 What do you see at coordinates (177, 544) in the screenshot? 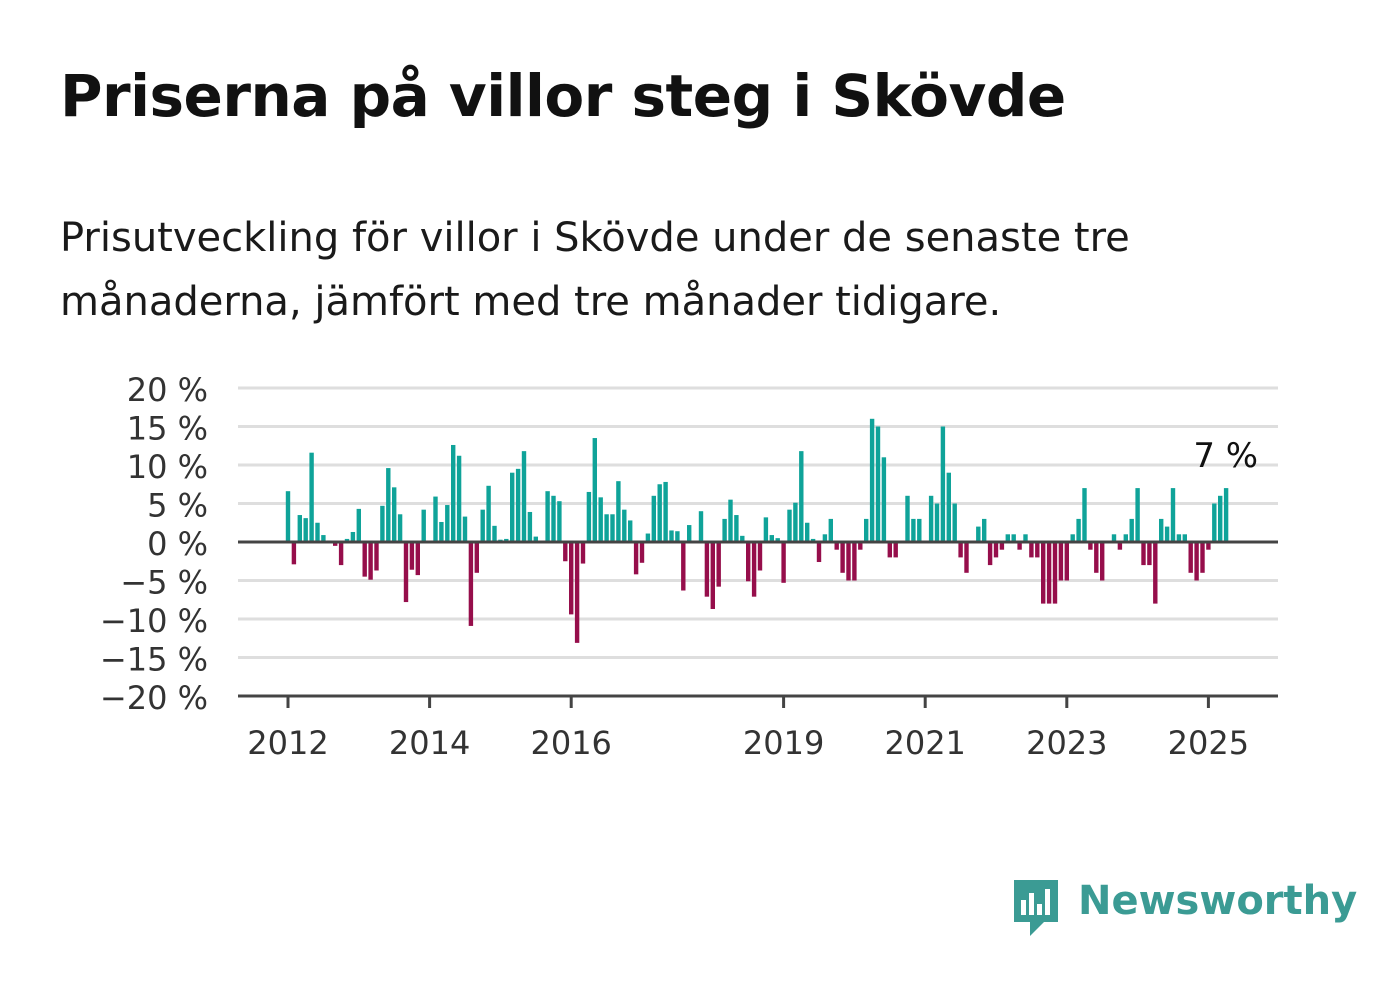
I see `y-tick-label: 0 %` at bounding box center [177, 544].